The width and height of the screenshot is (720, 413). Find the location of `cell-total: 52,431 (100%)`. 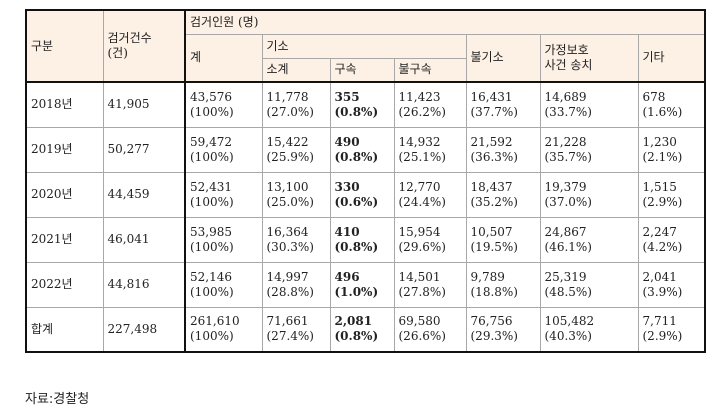

cell-total: 52,431 (100%) is located at coordinates (223, 194).